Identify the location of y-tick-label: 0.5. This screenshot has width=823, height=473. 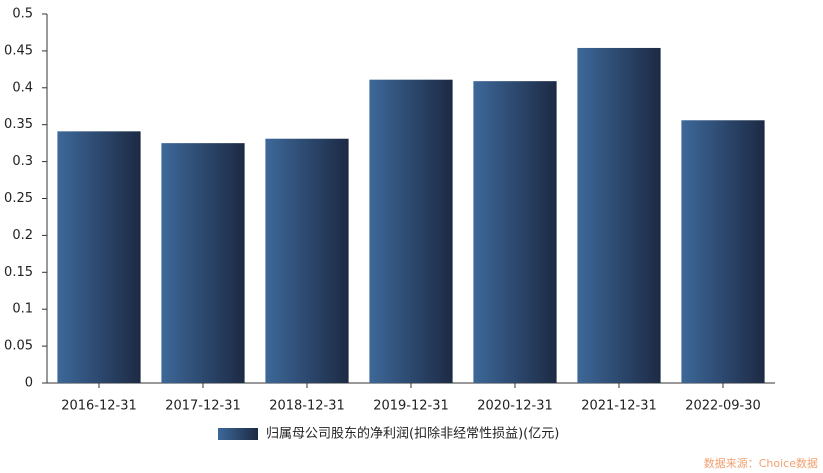
(22, 14).